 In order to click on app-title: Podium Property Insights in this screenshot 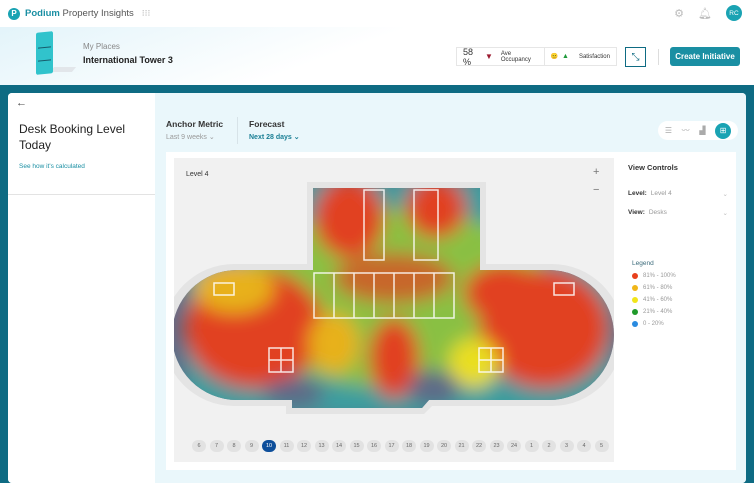, I will do `click(79, 13)`.